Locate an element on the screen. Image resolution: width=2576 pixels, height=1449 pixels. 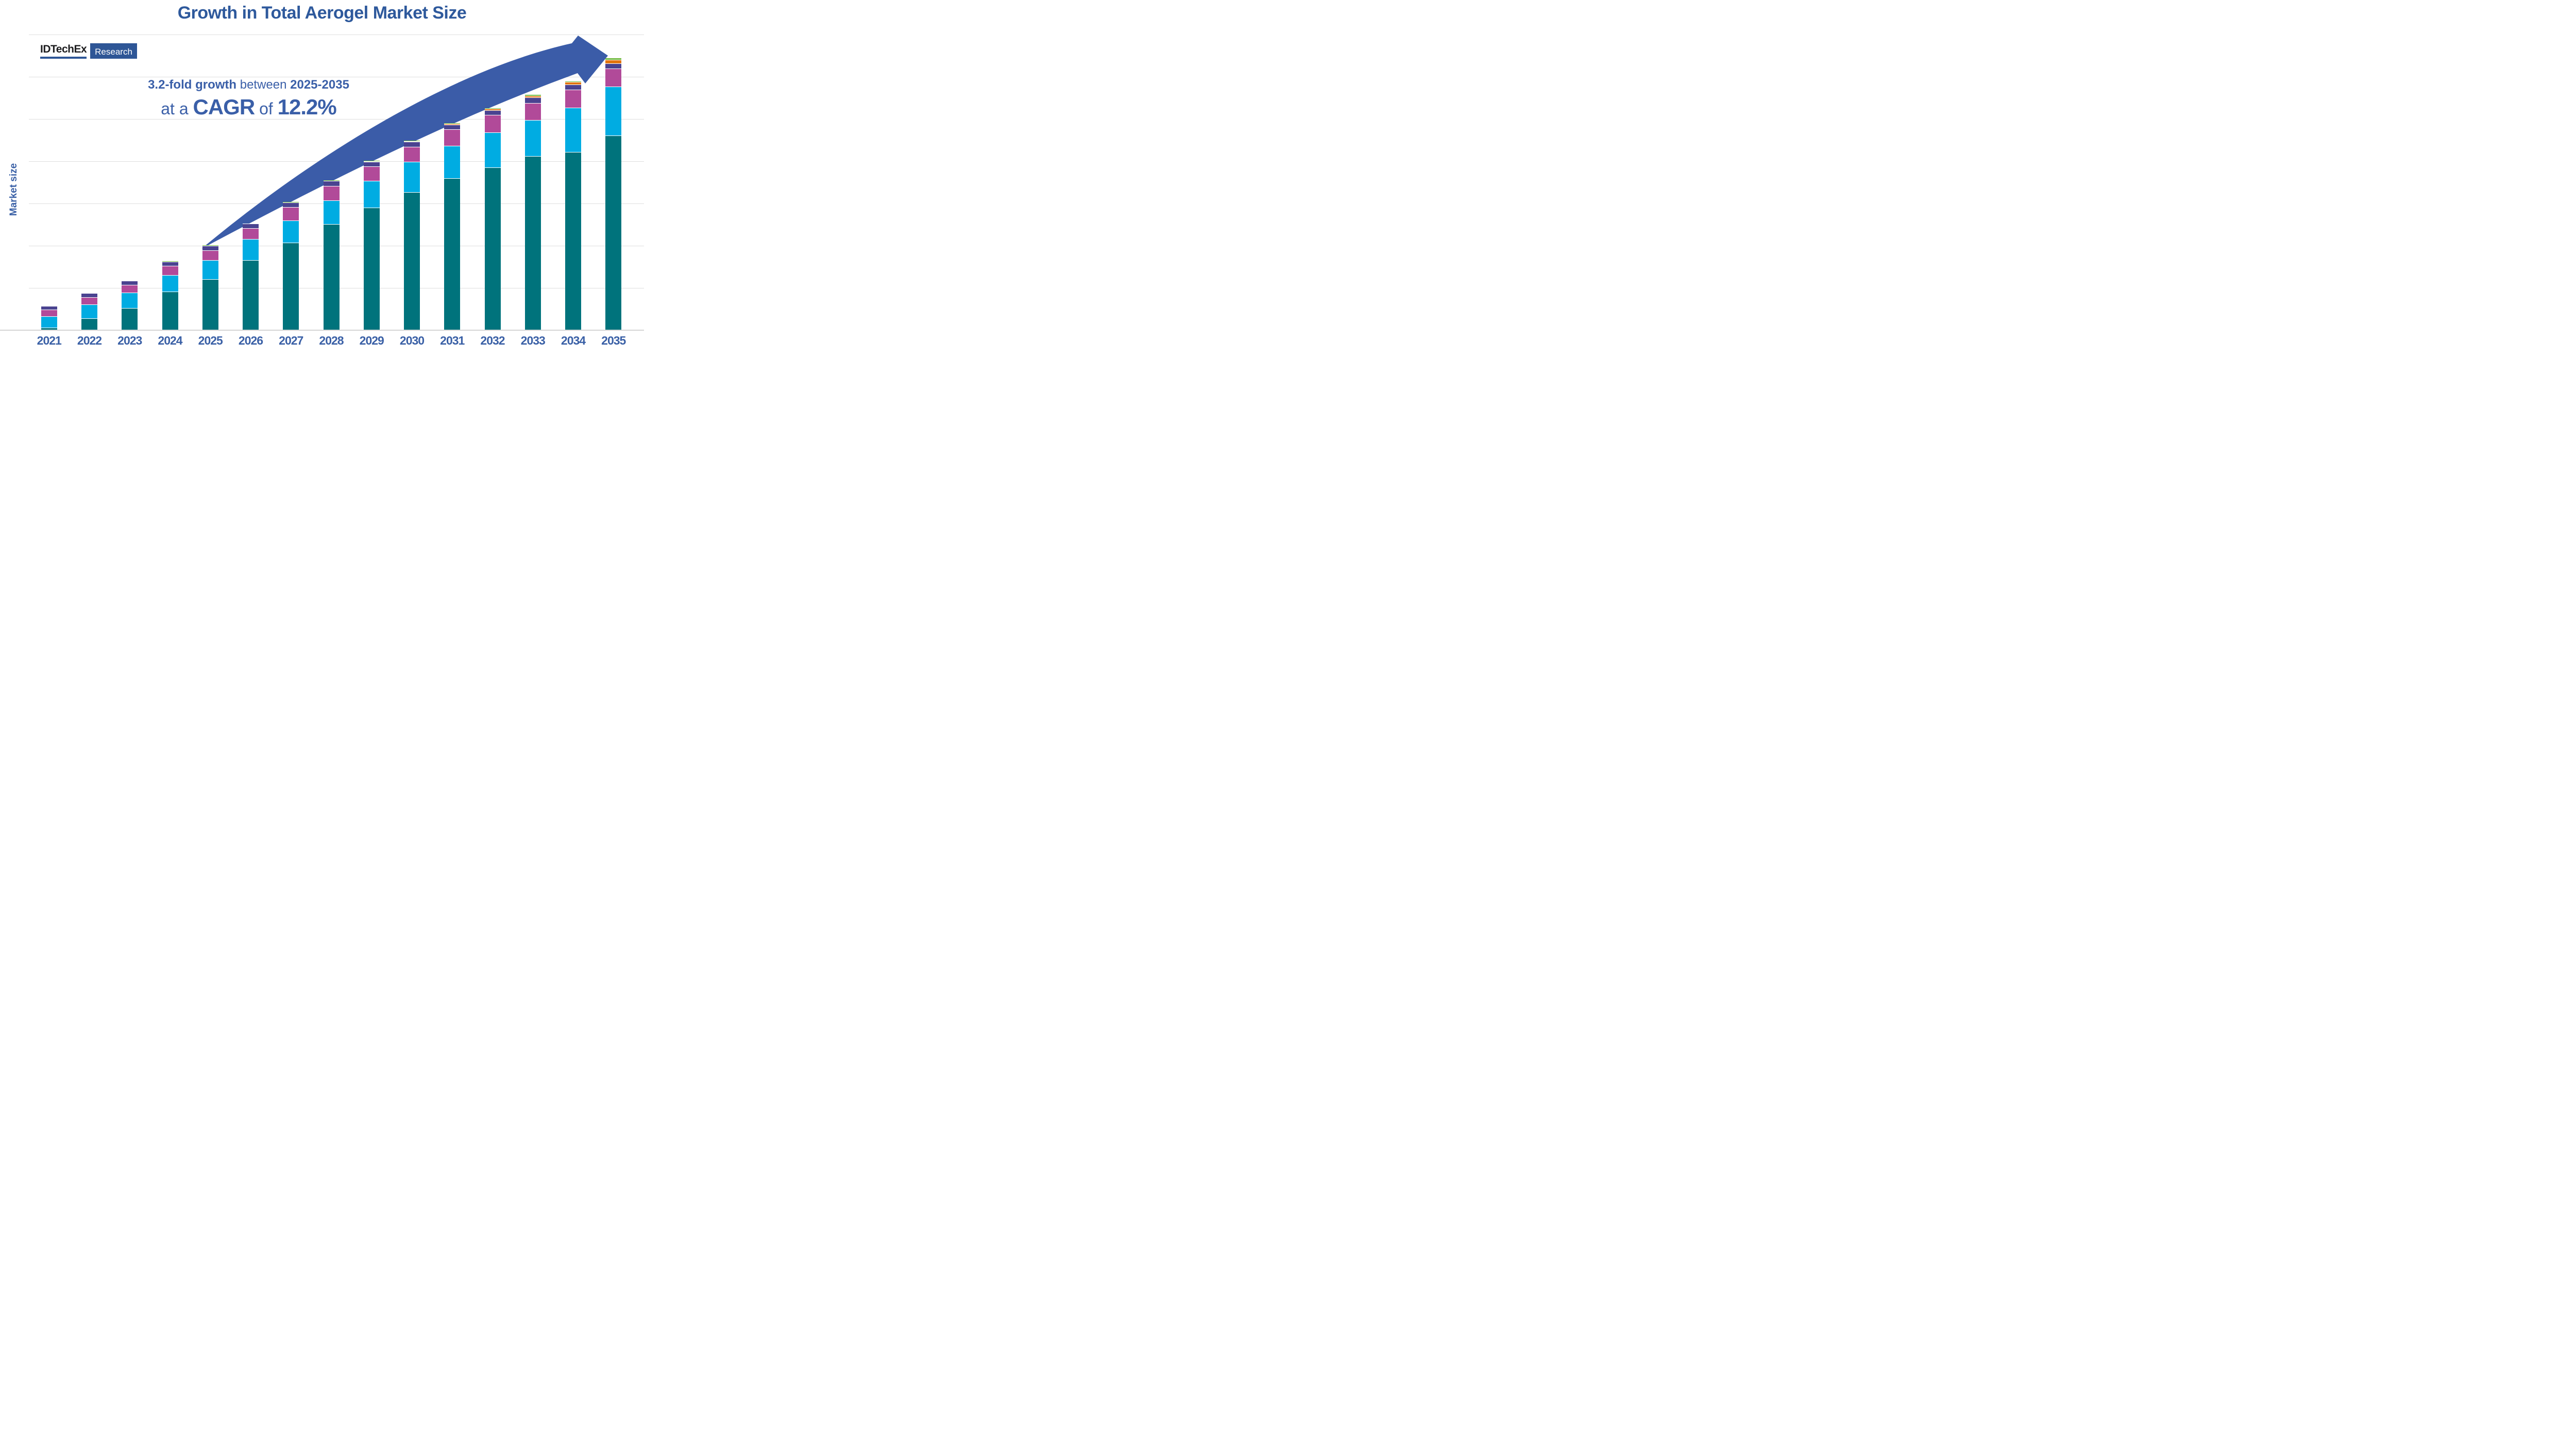
bar-2031-segment-orange is located at coordinates (452, 125).